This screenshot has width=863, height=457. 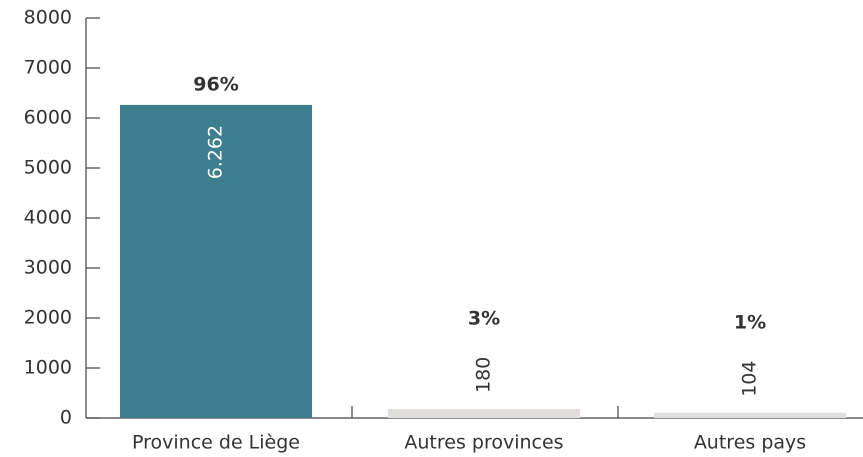 What do you see at coordinates (750, 379) in the screenshot?
I see `value-label: 104` at bounding box center [750, 379].